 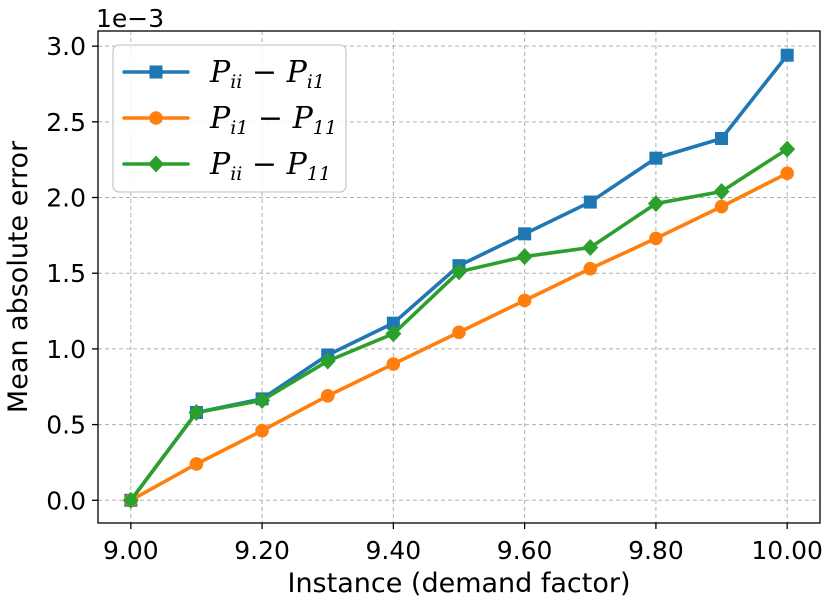 I want to click on legend-entry: Pi1 − P11, so click(x=229, y=120).